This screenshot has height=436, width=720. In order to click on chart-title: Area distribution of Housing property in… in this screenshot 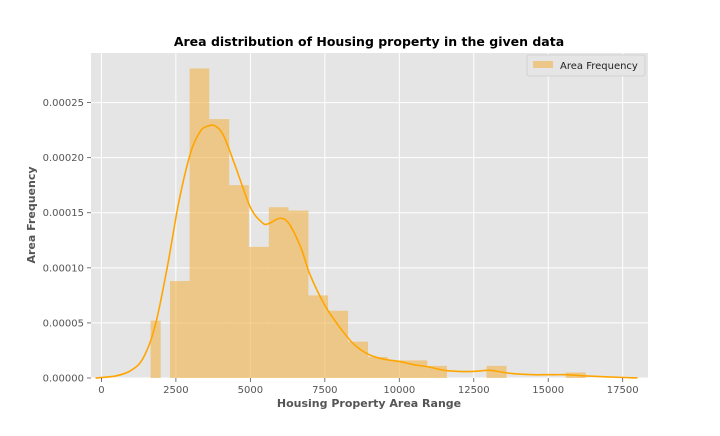, I will do `click(369, 41)`.